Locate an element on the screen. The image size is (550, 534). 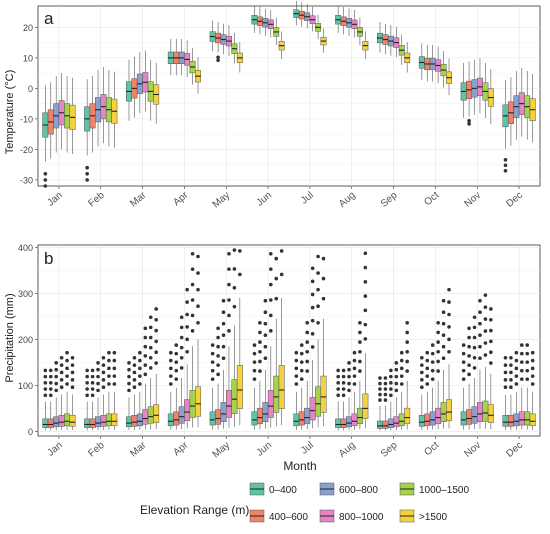
x-tick-label-oct: Oct is located at coordinates (431, 449).